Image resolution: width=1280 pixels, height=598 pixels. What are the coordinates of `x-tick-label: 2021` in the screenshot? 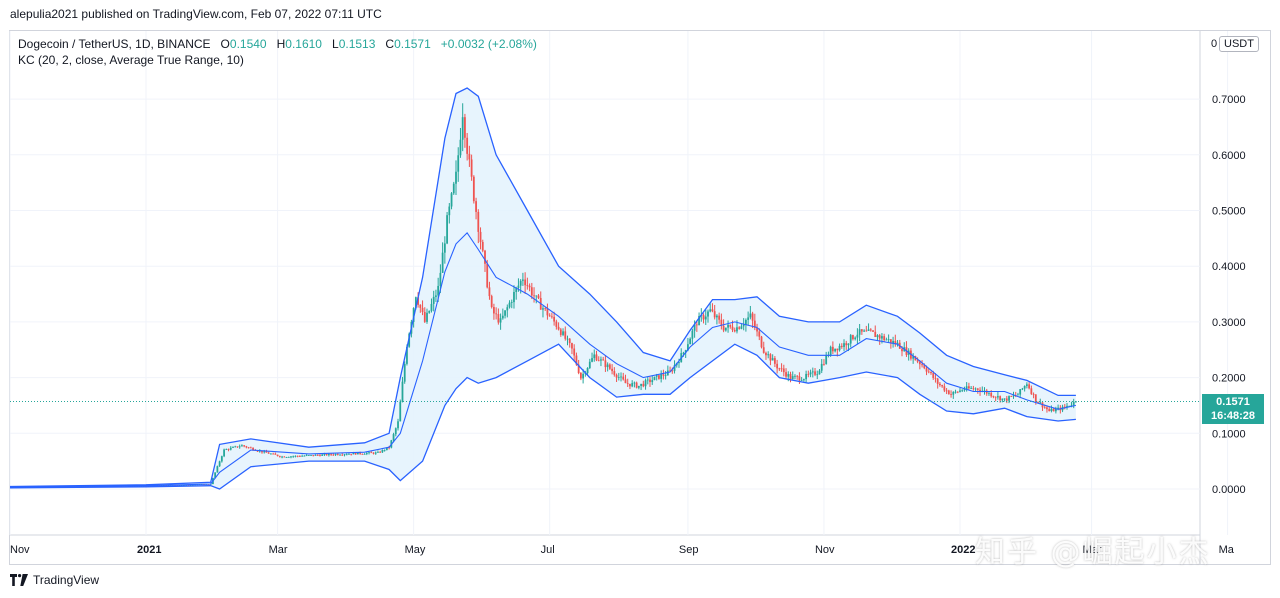 It's located at (149, 550).